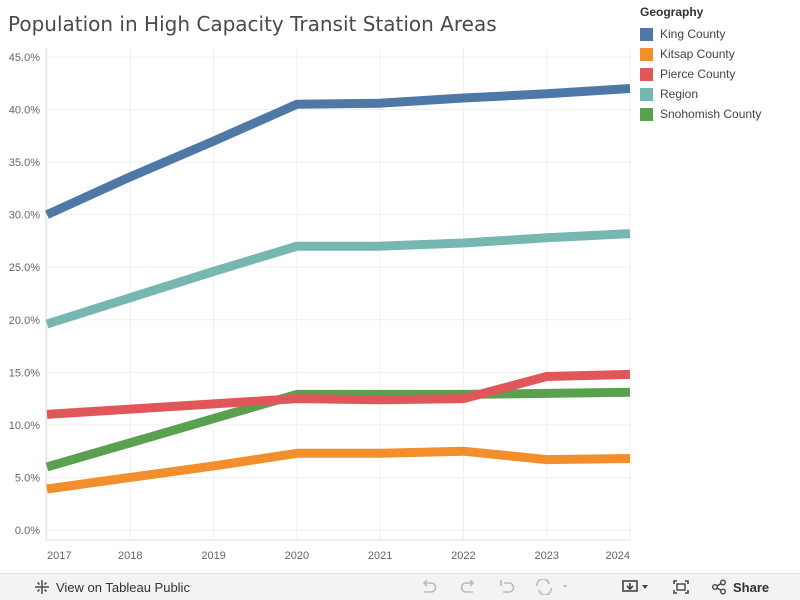 The image size is (800, 600). Describe the element at coordinates (380, 556) in the screenshot. I see `x-tick-label: 2021` at that location.